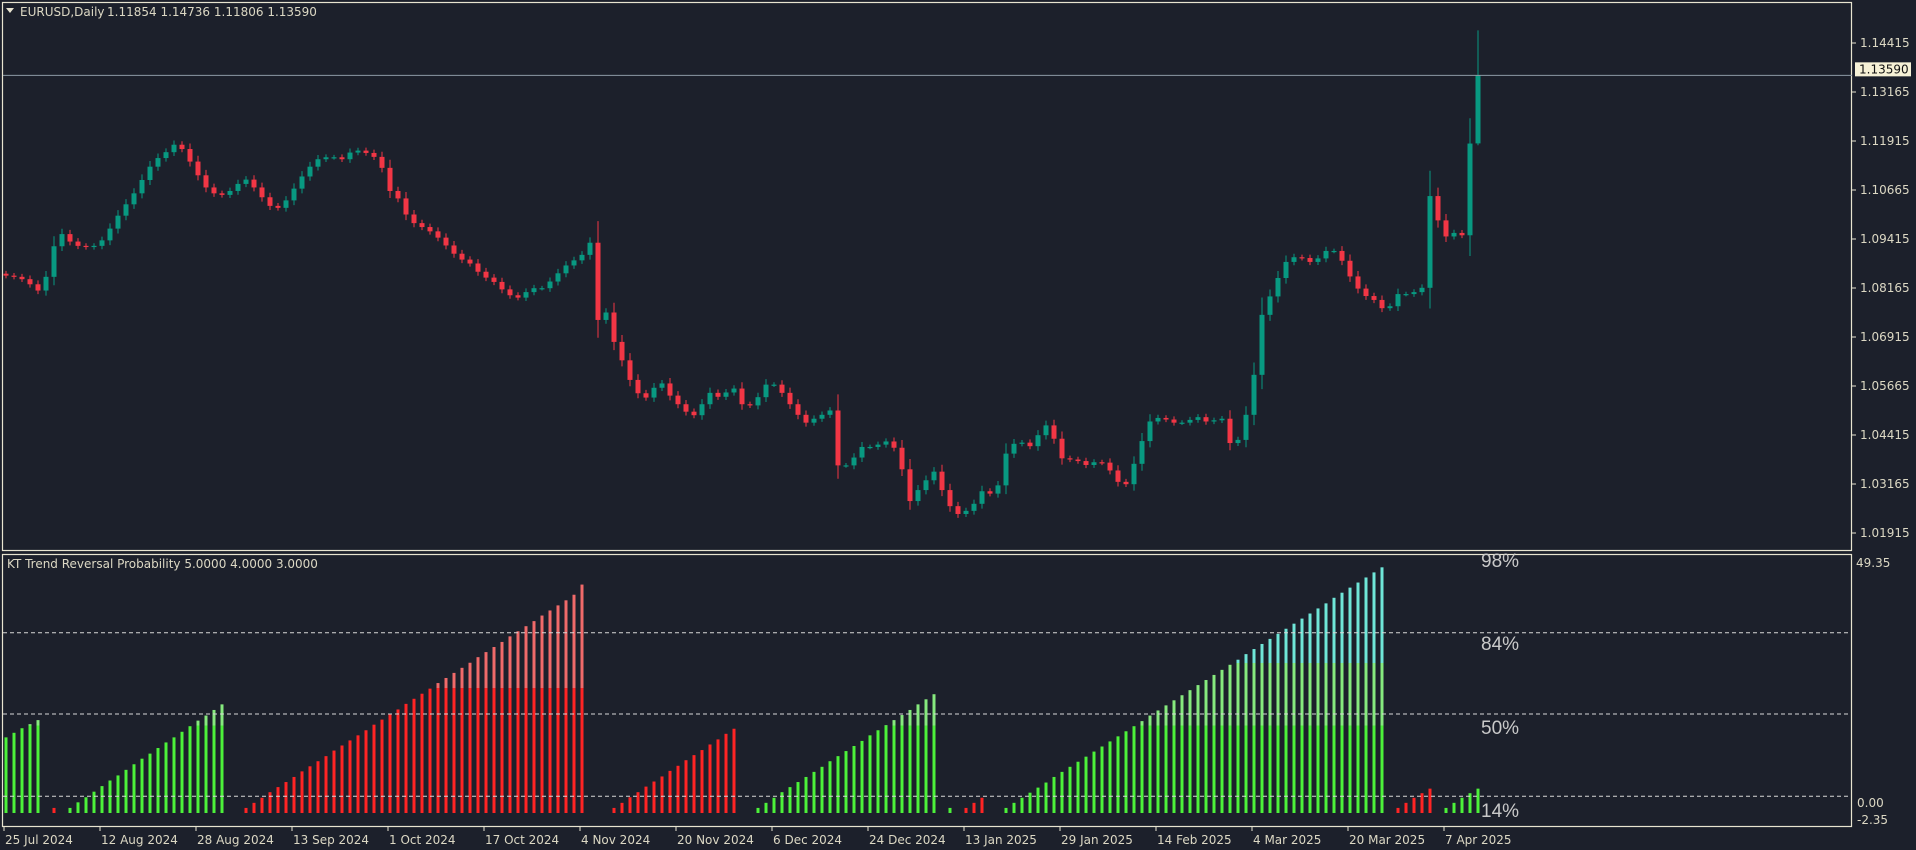 Image resolution: width=1916 pixels, height=850 pixels. What do you see at coordinates (10, 10) in the screenshot?
I see `triangle-down-icon` at bounding box center [10, 10].